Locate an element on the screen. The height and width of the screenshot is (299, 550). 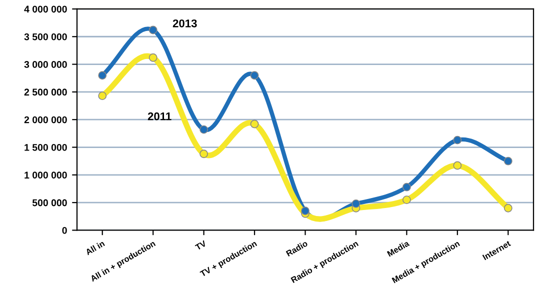
y-tick-label: 3 000 000 is located at coordinates (45, 64).